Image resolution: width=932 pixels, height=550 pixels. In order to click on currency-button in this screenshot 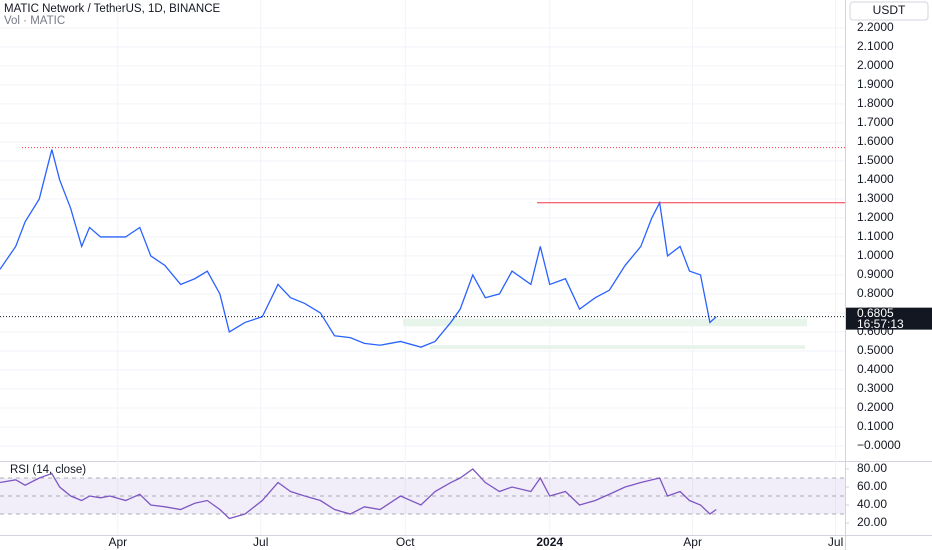, I will do `click(889, 11)`.